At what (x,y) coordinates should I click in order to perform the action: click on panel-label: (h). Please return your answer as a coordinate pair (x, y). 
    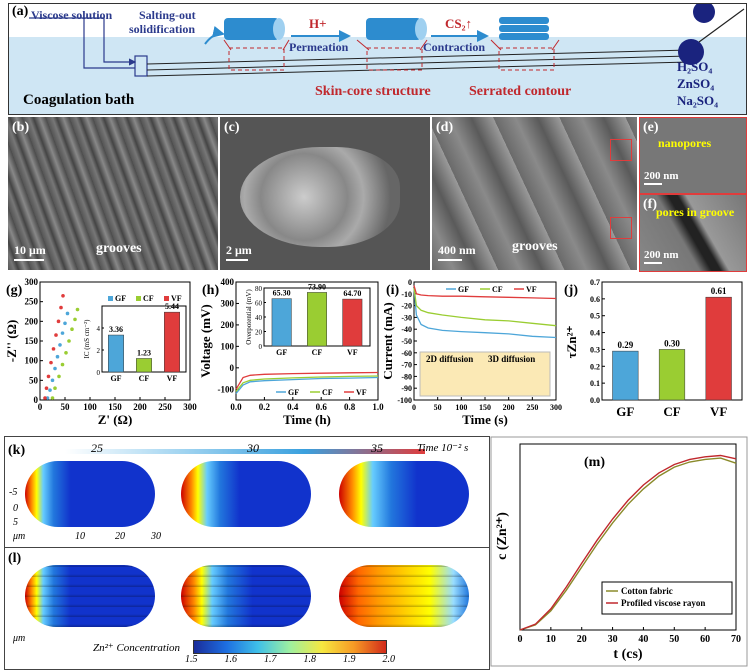
    Looking at the image, I should click on (210, 290).